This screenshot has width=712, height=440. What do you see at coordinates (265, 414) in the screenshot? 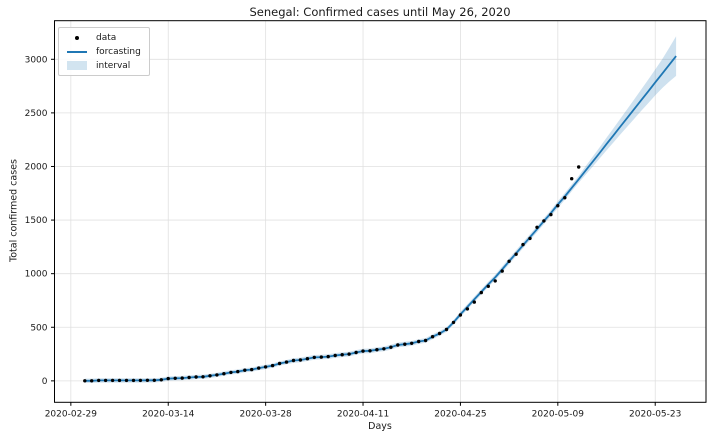
I see `x-tick-label: 2020-03-28` at bounding box center [265, 414].